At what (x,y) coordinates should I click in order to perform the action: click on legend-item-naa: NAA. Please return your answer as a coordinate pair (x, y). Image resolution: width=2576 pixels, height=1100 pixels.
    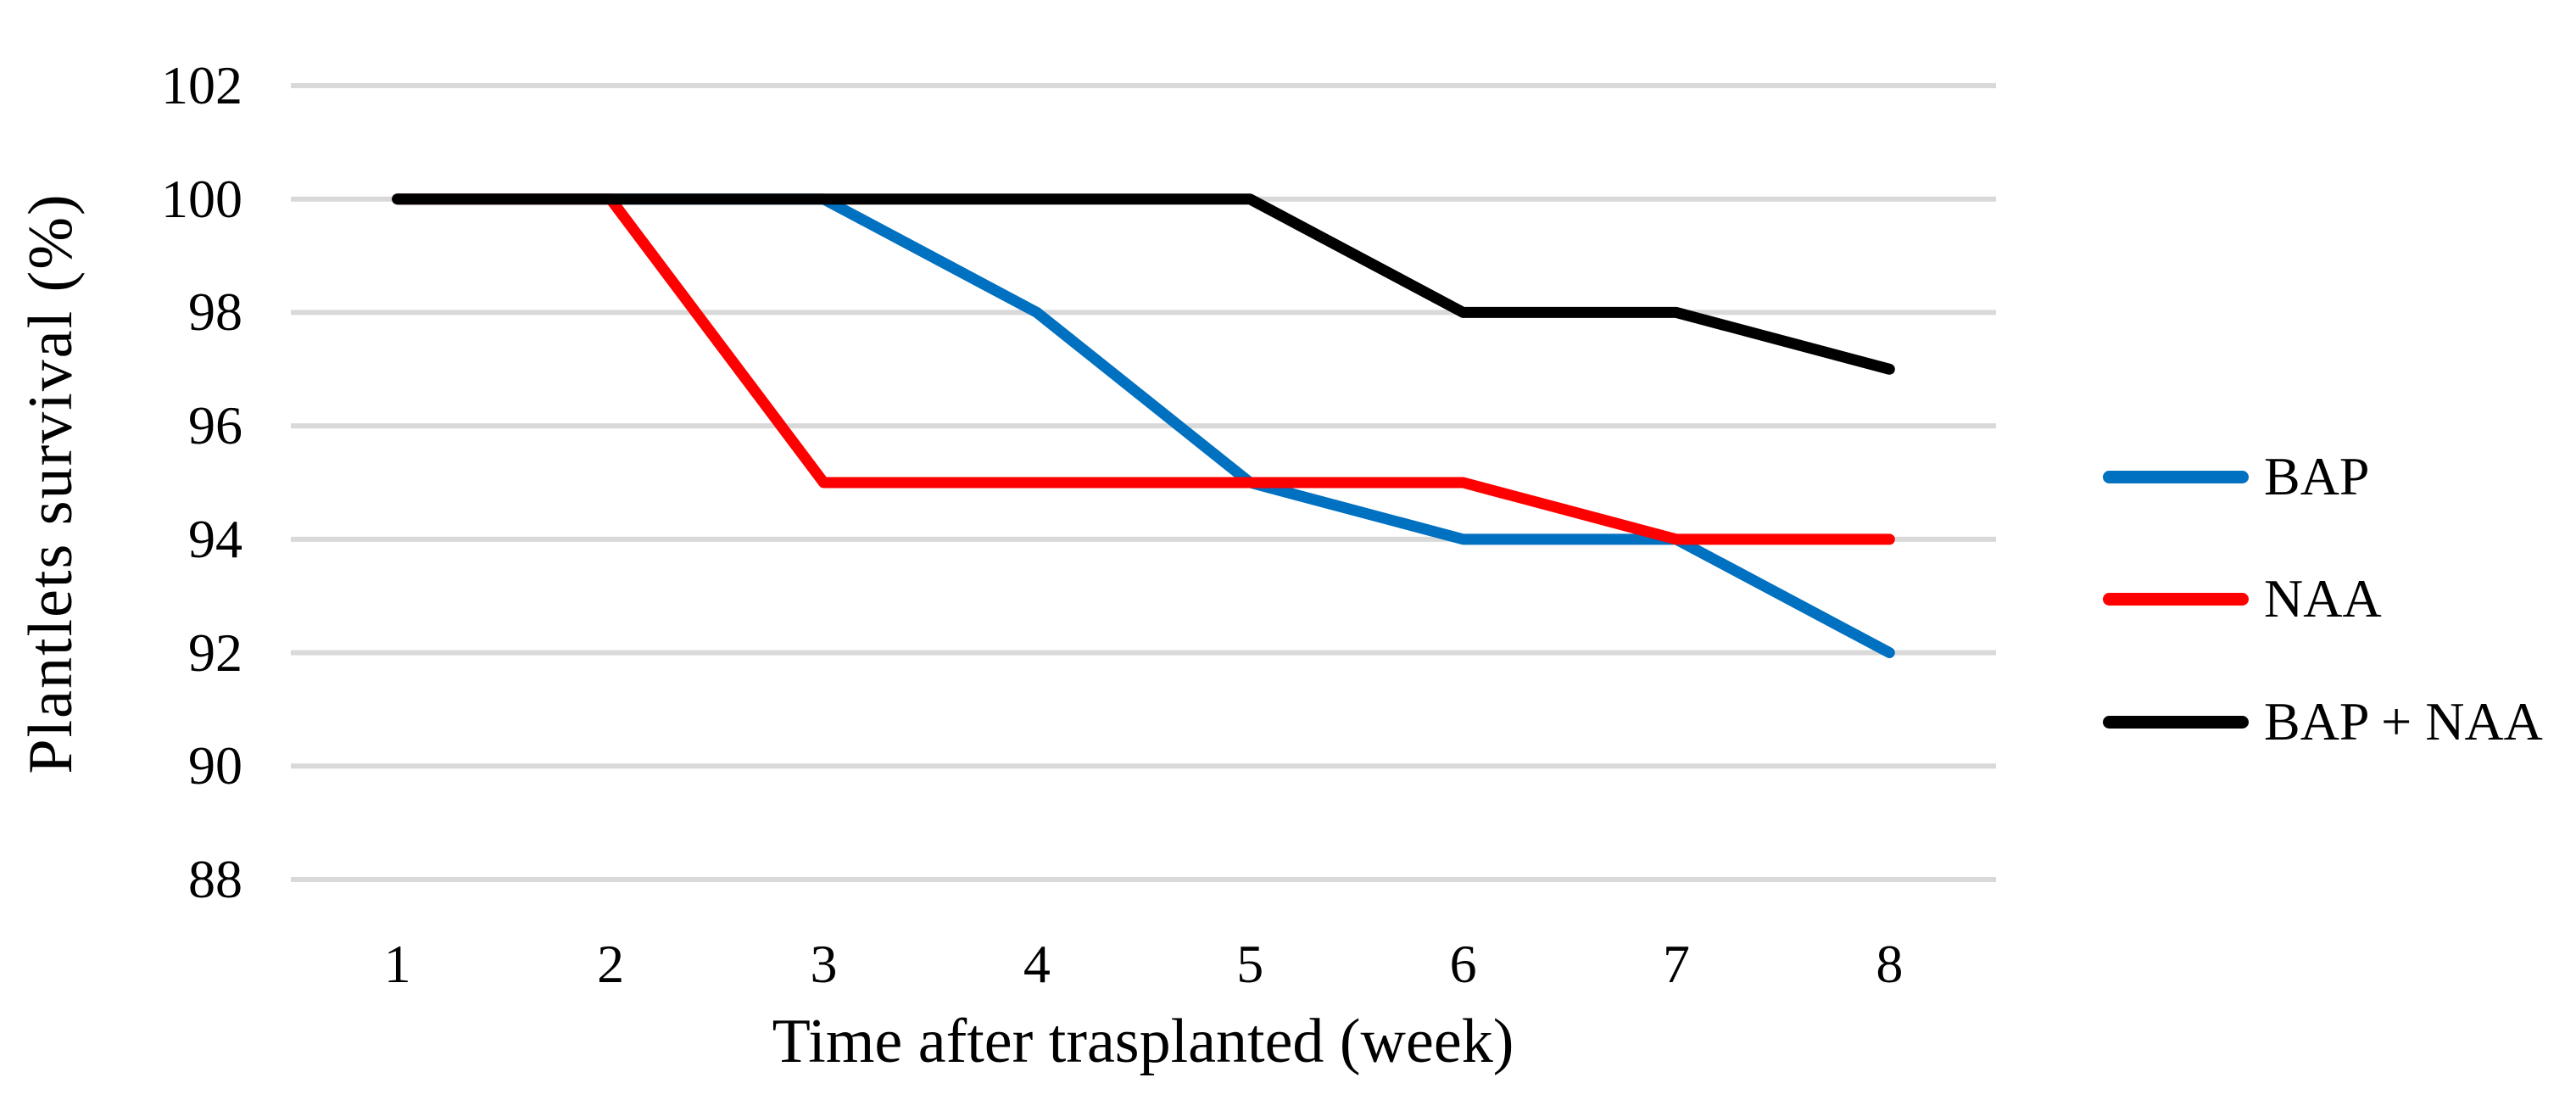
    Looking at the image, I should click on (2242, 599).